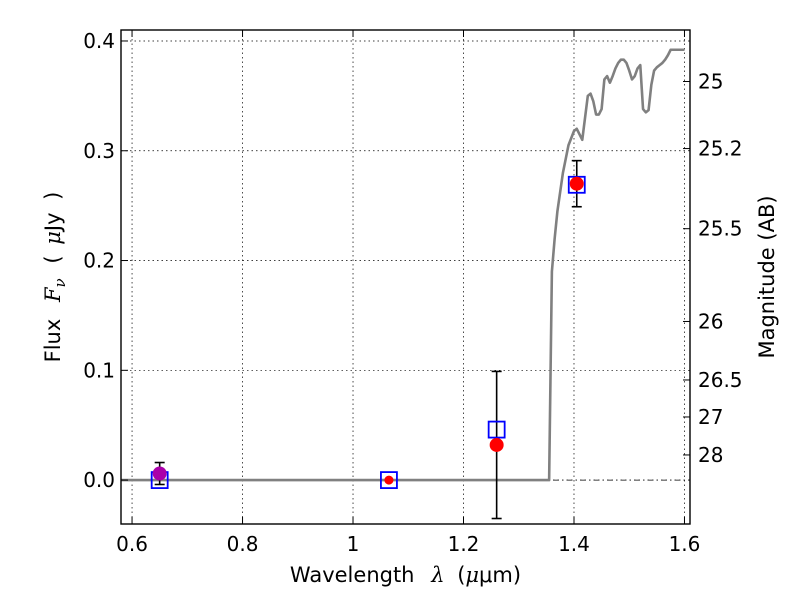 The width and height of the screenshot is (800, 600). What do you see at coordinates (53, 238) in the screenshot?
I see `y-axis-label-unit-prefix: μ` at bounding box center [53, 238].